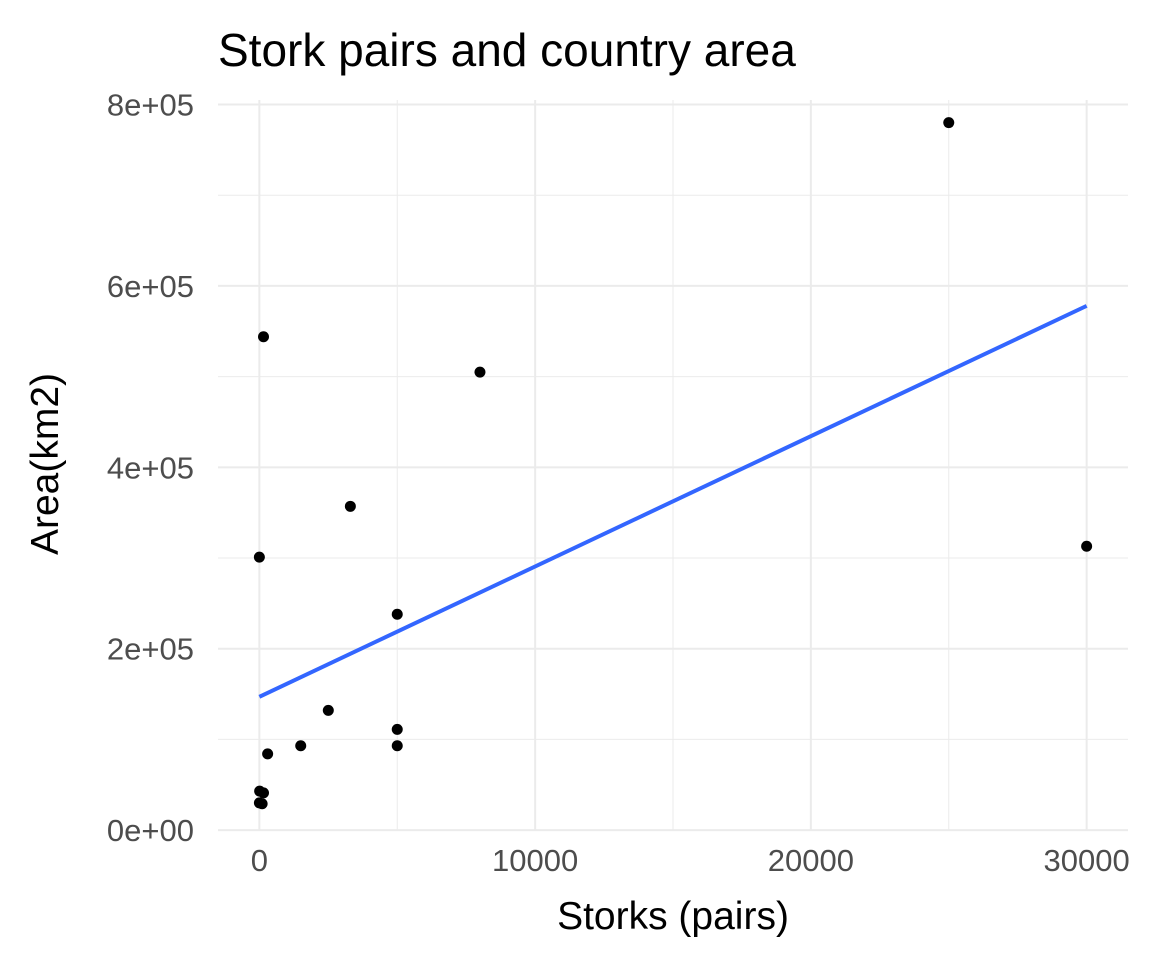  Describe the element at coordinates (150, 286) in the screenshot. I see `y-tick-label: 6e+05` at that location.